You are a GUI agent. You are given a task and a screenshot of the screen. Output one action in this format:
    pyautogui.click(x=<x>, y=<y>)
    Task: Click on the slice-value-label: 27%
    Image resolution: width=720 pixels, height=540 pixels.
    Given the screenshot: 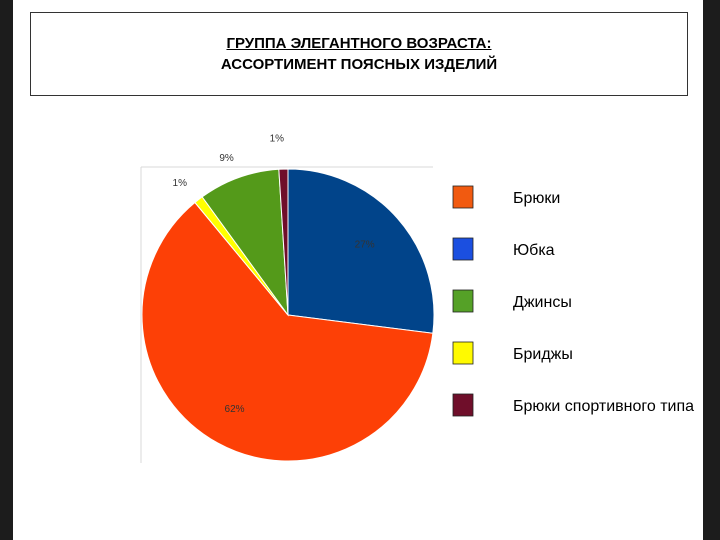 What is the action you would take?
    pyautogui.click(x=365, y=244)
    